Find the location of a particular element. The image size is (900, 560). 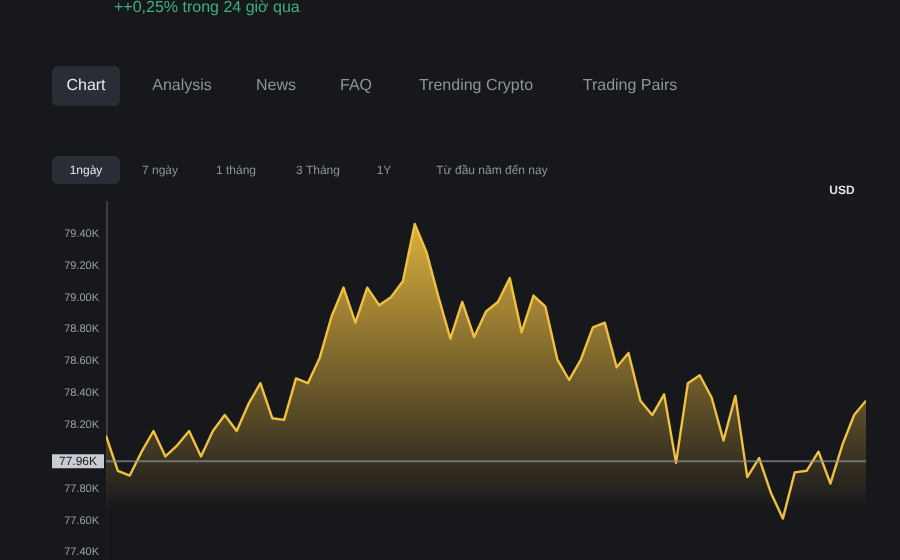

text: Chart is located at coordinates (87, 85).